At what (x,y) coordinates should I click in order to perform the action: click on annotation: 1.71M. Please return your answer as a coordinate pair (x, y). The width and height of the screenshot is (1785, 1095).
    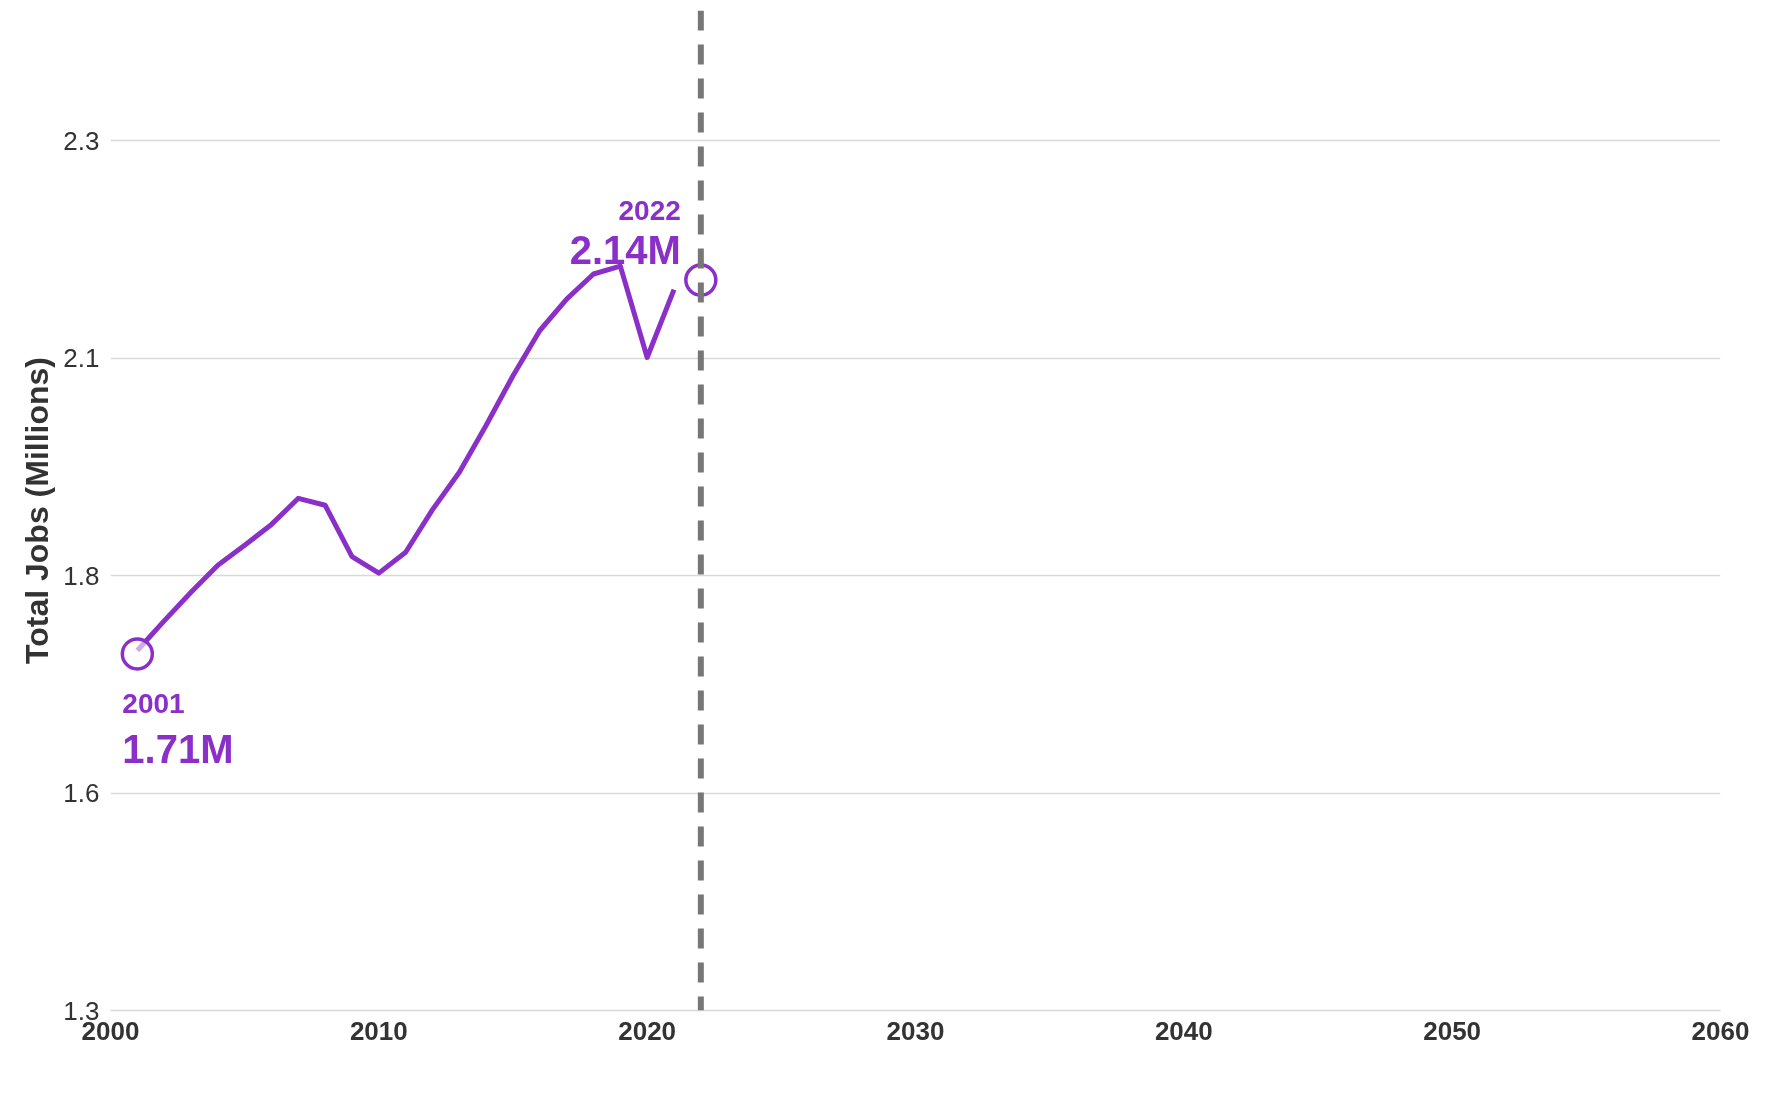
    Looking at the image, I should click on (178, 748).